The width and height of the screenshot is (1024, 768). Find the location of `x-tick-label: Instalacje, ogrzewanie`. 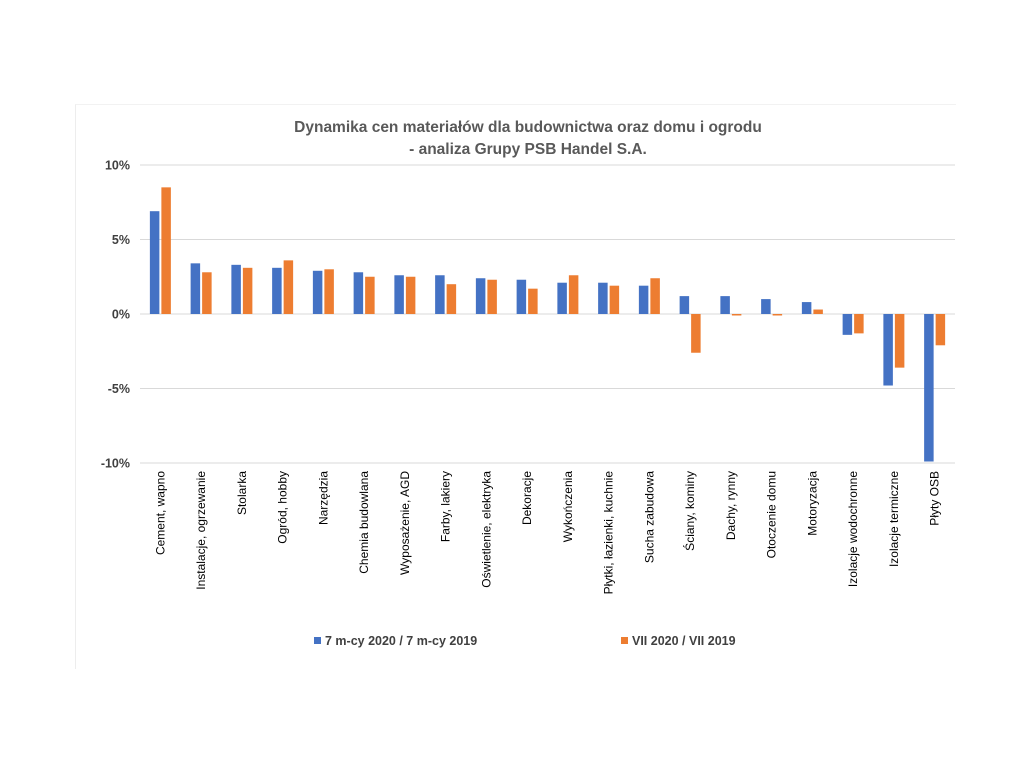

x-tick-label: Instalacje, ogrzewanie is located at coordinates (201, 530).